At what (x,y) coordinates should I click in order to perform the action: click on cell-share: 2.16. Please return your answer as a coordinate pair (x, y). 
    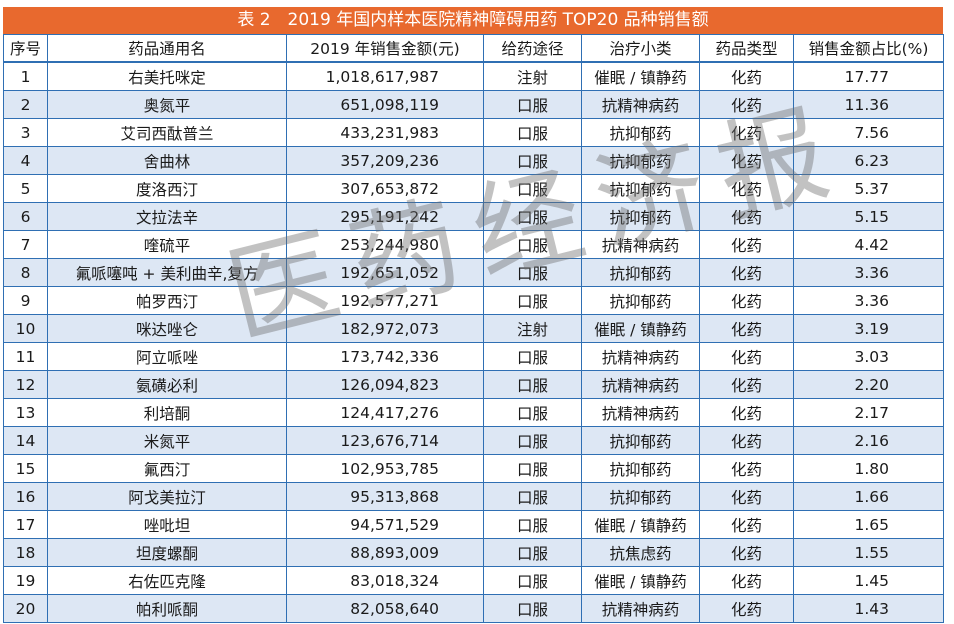
    Looking at the image, I should click on (868, 440).